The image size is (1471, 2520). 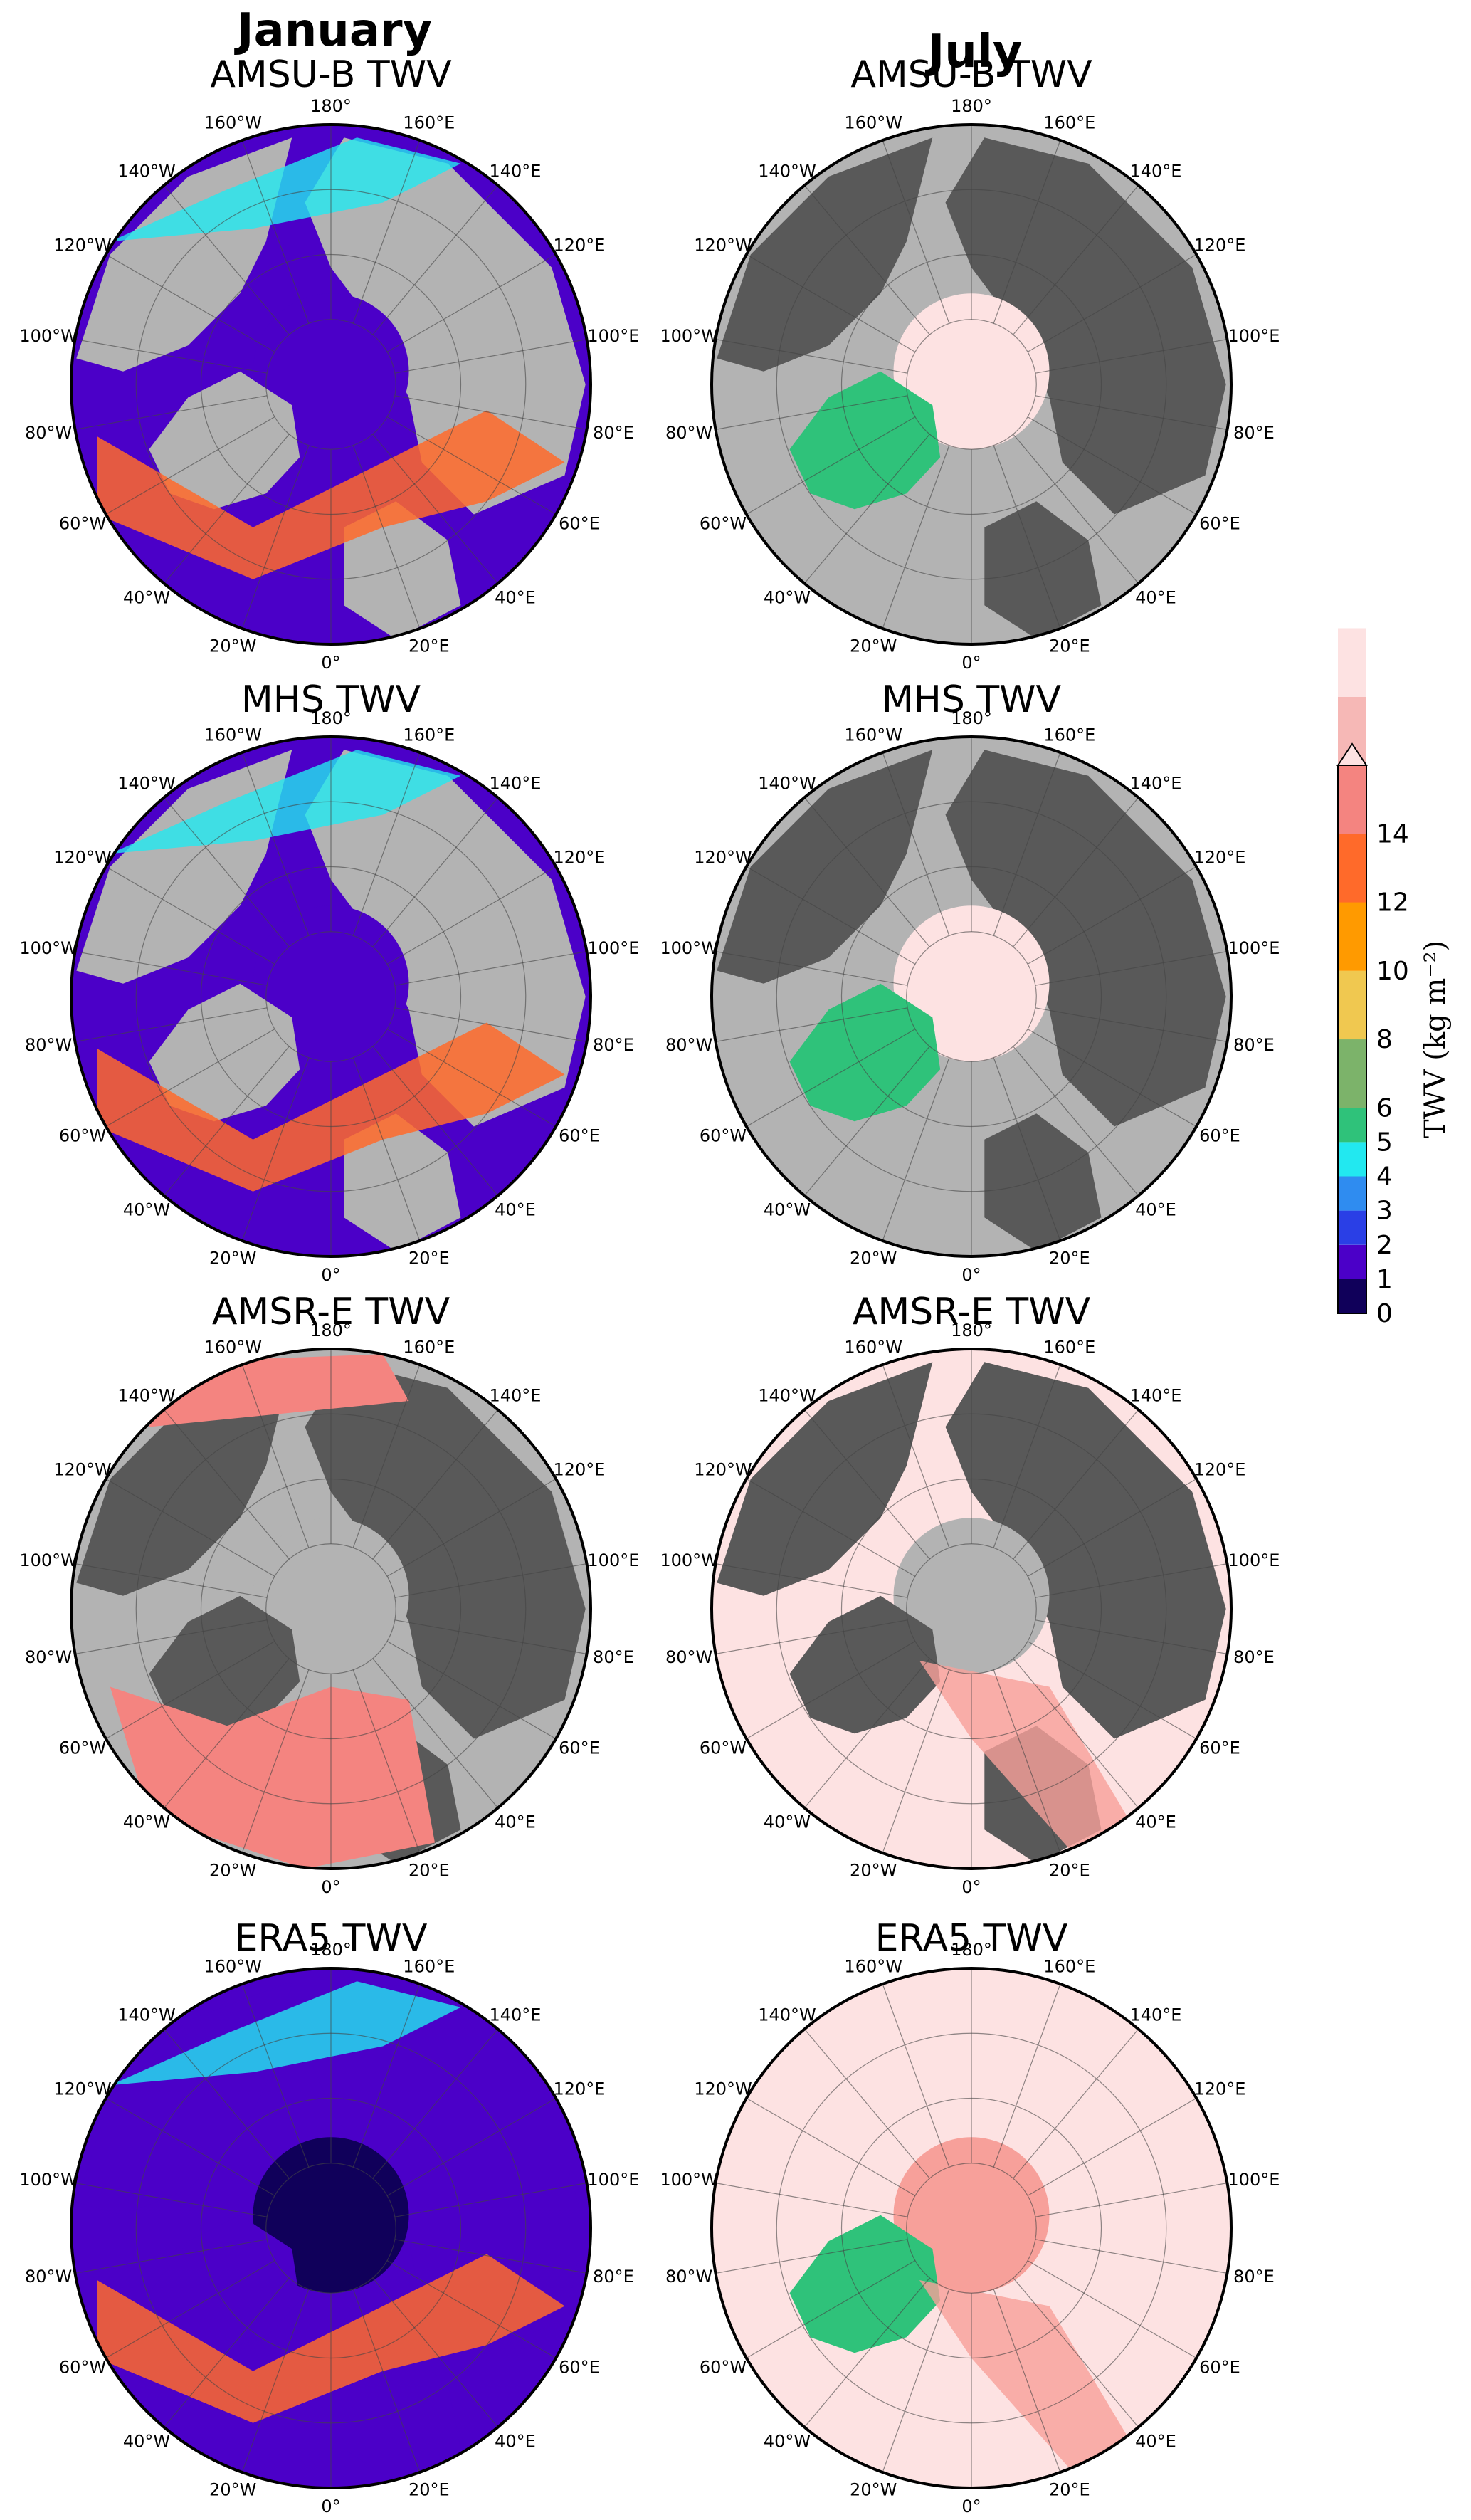 I want to click on panel-title: AMSU-B TWV, so click(x=331, y=74).